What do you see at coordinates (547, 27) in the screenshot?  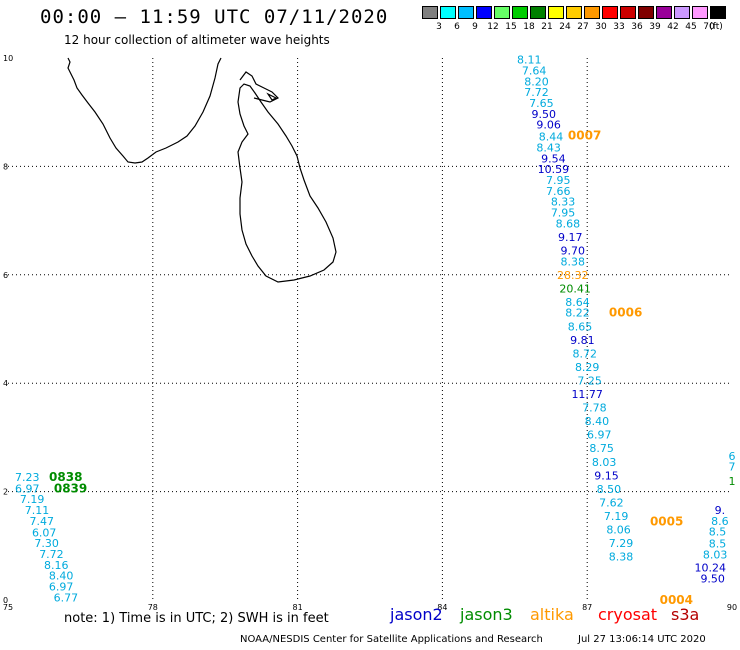 I see `scale-label: 21` at bounding box center [547, 27].